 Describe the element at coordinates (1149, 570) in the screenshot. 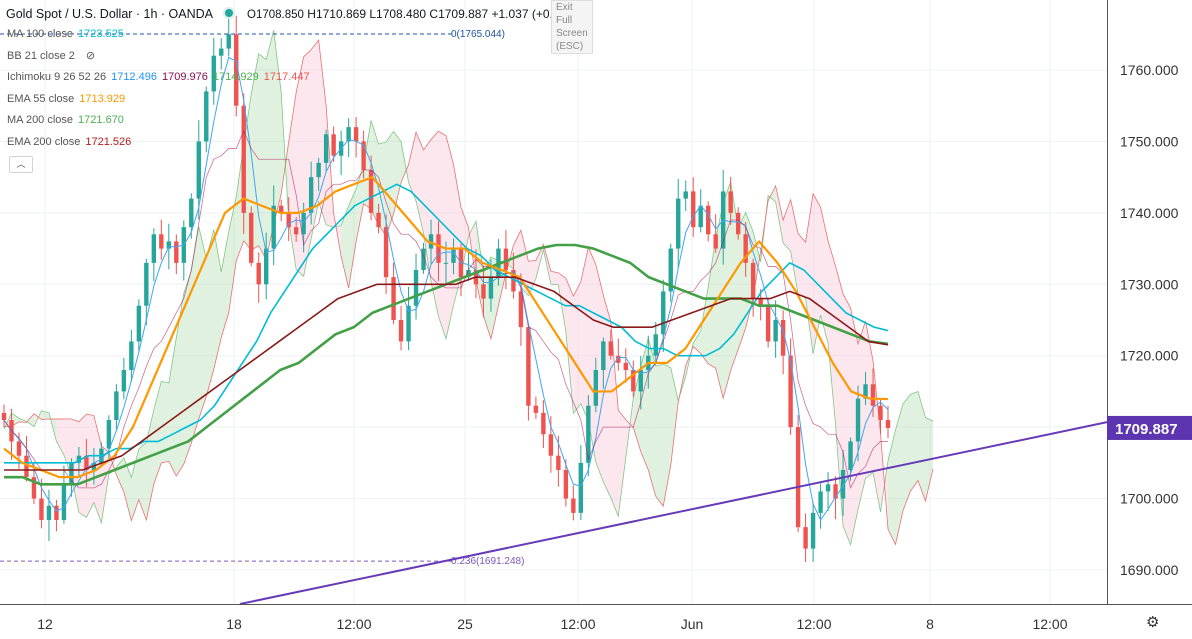

I see `price-tick-label: 1690.000` at that location.